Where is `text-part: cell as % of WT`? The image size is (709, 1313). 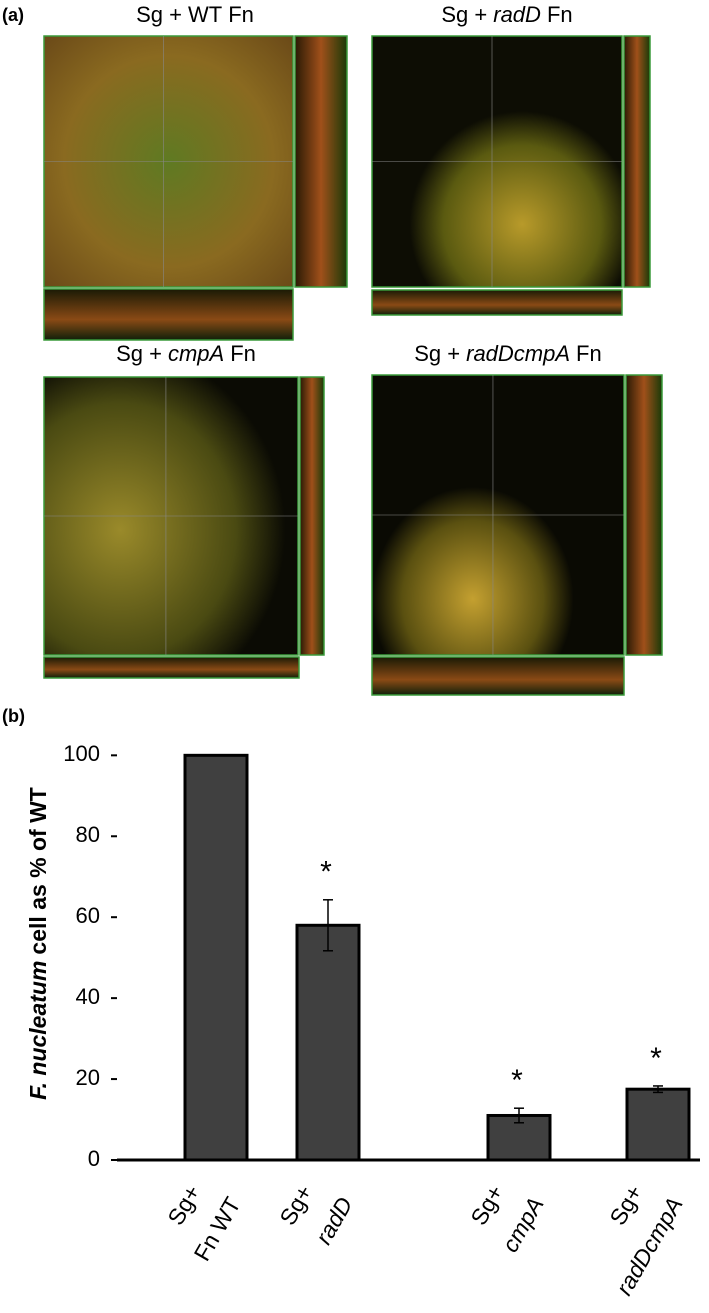 text-part: cell as % of WT is located at coordinates (38, 870).